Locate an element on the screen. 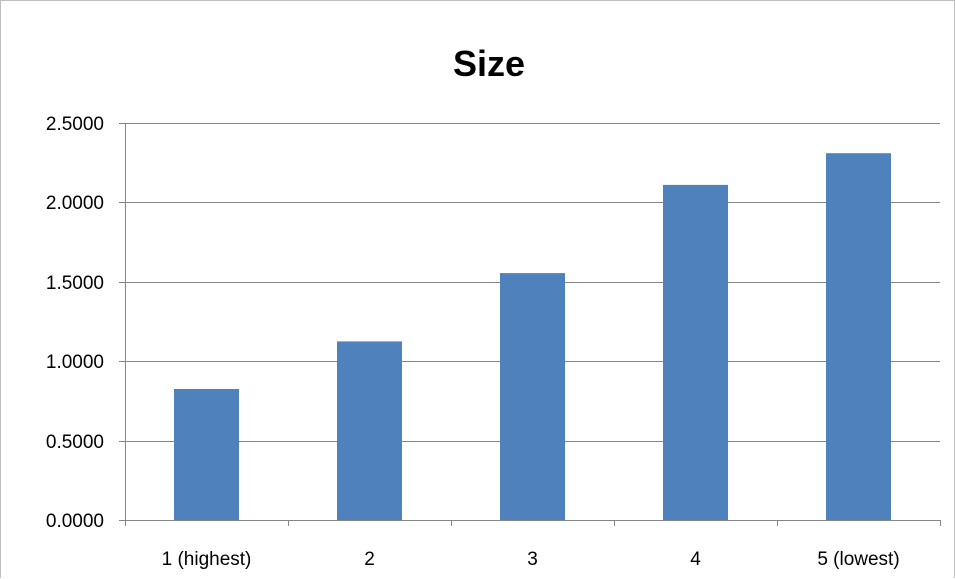 Image resolution: width=955 pixels, height=579 pixels. chart-title: Size is located at coordinates (489, 63).